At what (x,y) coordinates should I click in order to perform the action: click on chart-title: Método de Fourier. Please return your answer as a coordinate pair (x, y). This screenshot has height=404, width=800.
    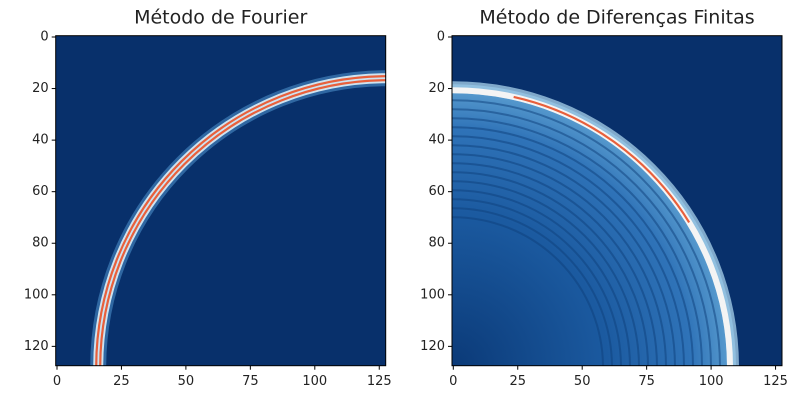
    Looking at the image, I should click on (220, 18).